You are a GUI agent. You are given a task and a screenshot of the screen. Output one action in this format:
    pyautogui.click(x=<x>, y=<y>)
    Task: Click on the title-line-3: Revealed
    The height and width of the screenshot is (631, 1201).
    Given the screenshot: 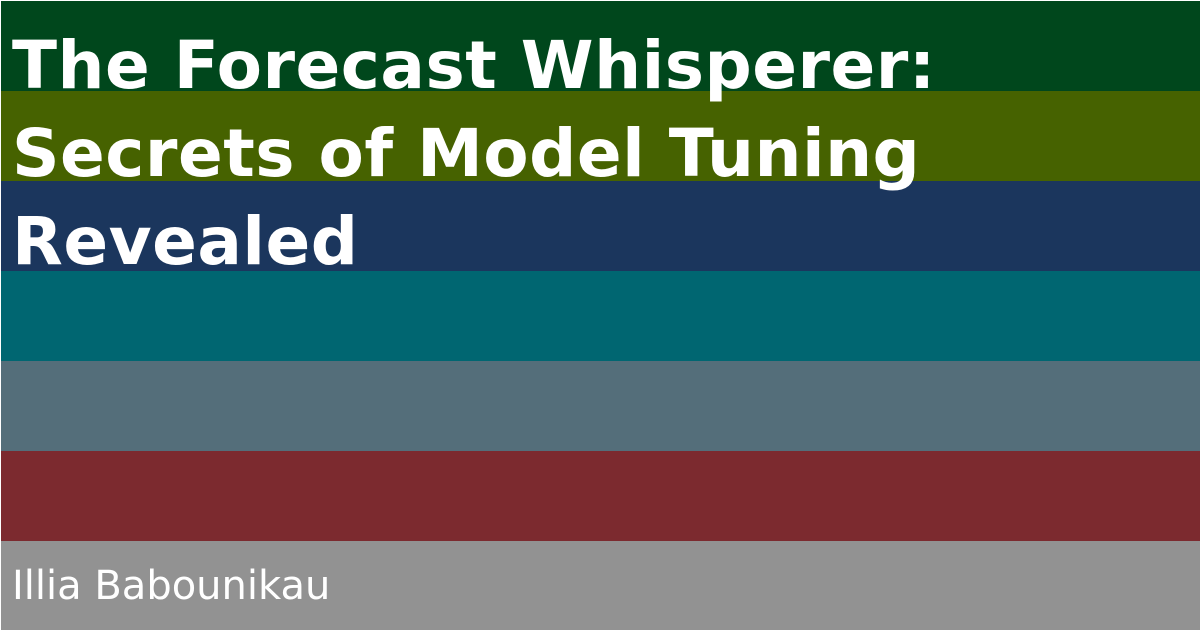 What is the action you would take?
    pyautogui.click(x=185, y=241)
    